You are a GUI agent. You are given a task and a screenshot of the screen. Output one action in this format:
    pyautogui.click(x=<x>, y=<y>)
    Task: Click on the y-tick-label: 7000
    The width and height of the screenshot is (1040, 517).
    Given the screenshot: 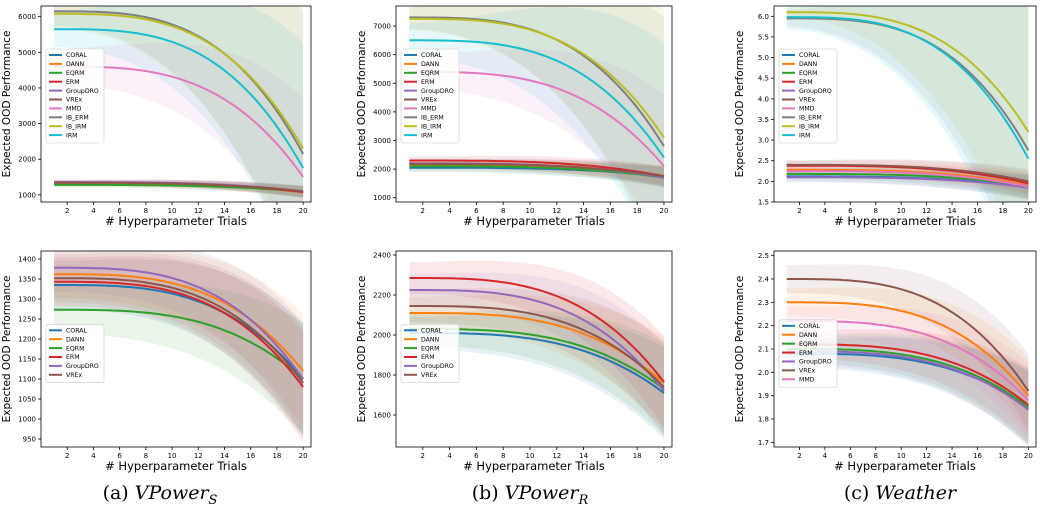 What is the action you would take?
    pyautogui.click(x=382, y=27)
    